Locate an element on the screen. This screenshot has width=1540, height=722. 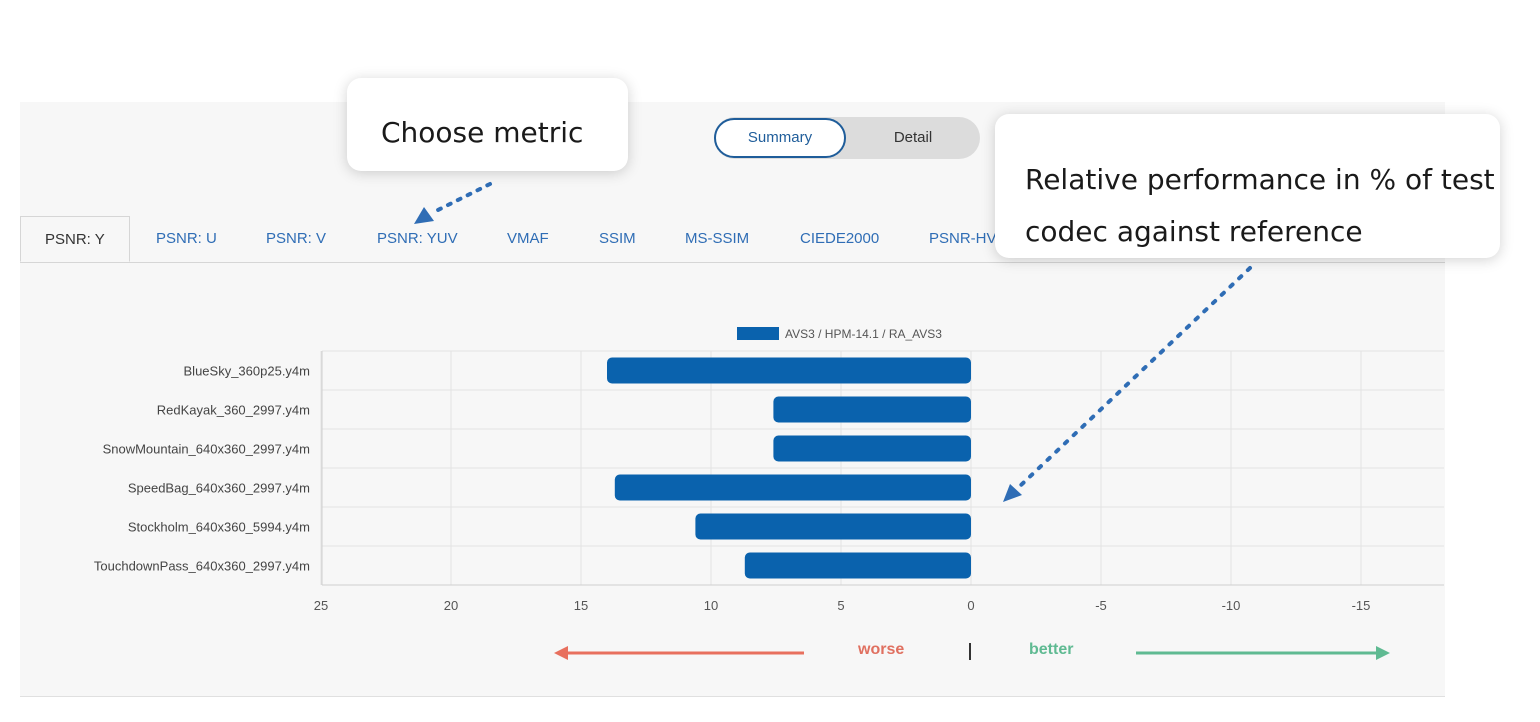
category-label: SpeedBag_640x360_2997.y4m is located at coordinates (219, 488).